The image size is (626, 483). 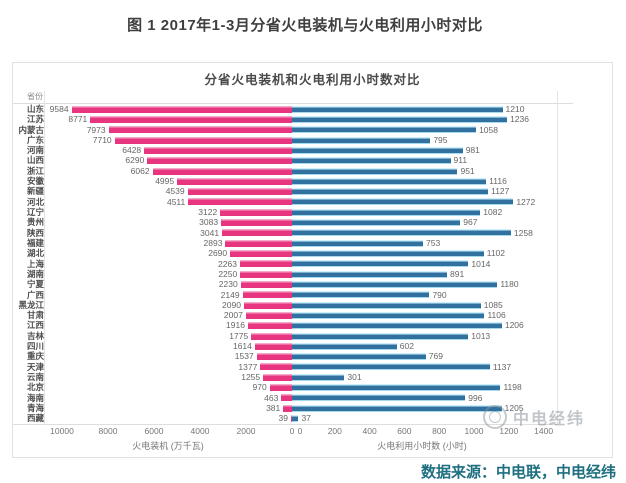 What do you see at coordinates (228, 273) in the screenshot?
I see `capacity-value: 2250` at bounding box center [228, 273].